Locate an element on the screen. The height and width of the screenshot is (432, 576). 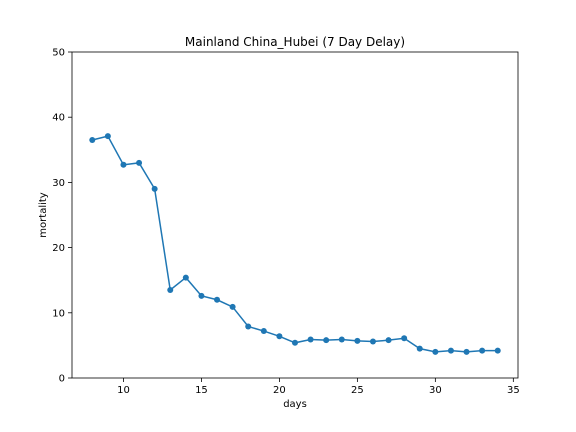
y-tick-label: 40 is located at coordinates (58, 118).